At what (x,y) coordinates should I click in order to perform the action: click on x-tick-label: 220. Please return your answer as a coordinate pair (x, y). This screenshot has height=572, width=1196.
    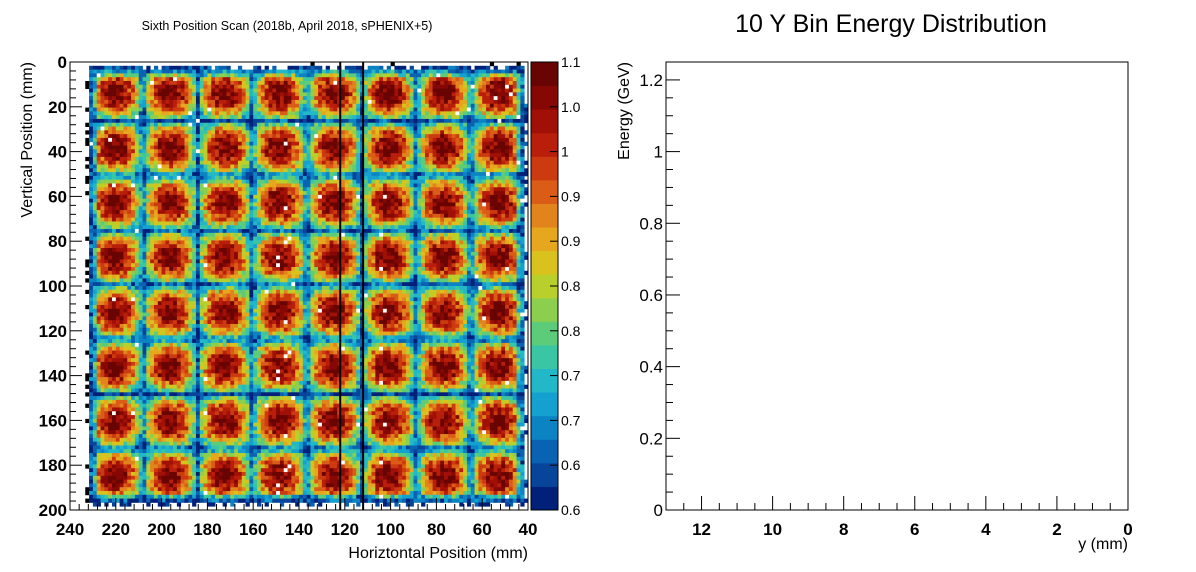
    Looking at the image, I should click on (116, 529).